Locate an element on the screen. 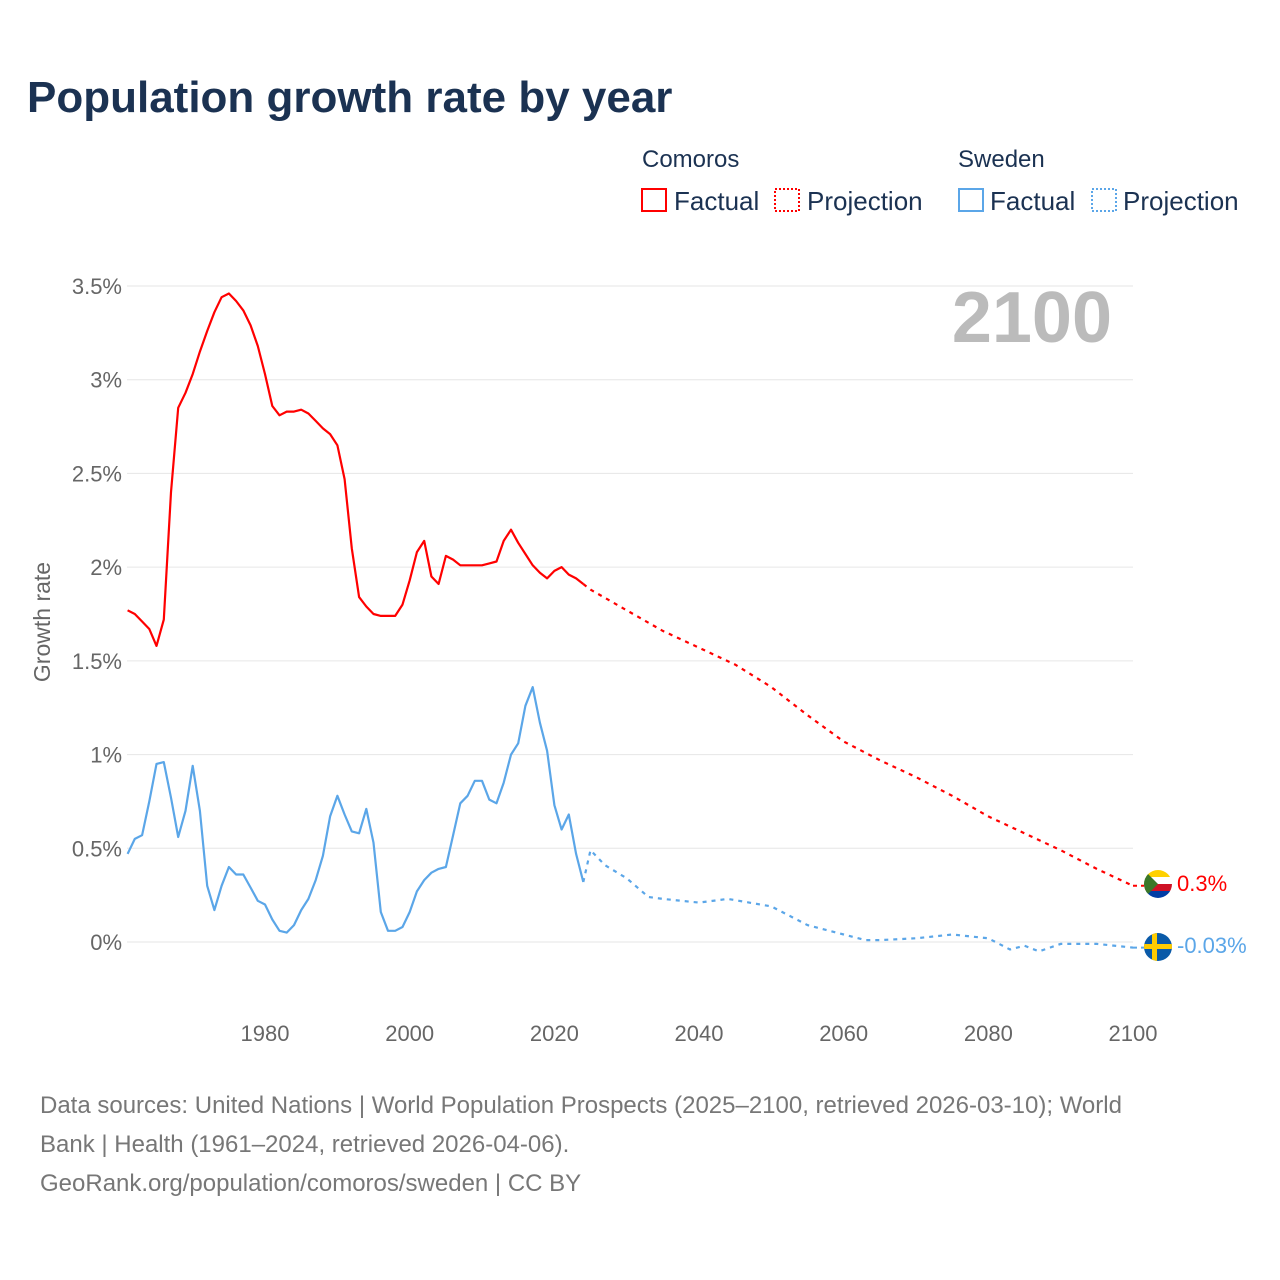 This screenshot has width=1280, height=1280. x-axis: 1980 2000 2020 2040 2060 2080 2100 is located at coordinates (699, 1033).